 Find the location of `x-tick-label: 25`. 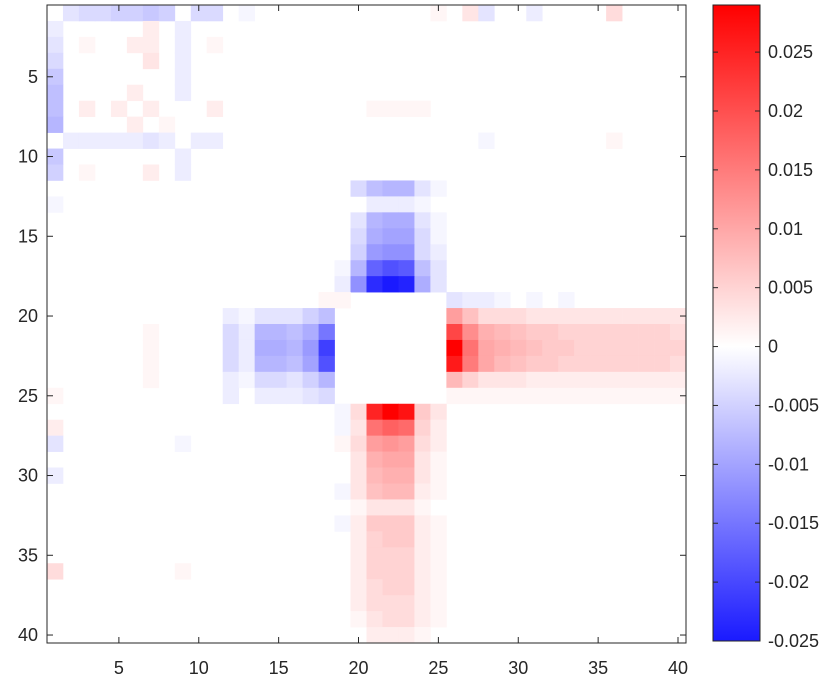

x-tick-label: 25 is located at coordinates (438, 668).